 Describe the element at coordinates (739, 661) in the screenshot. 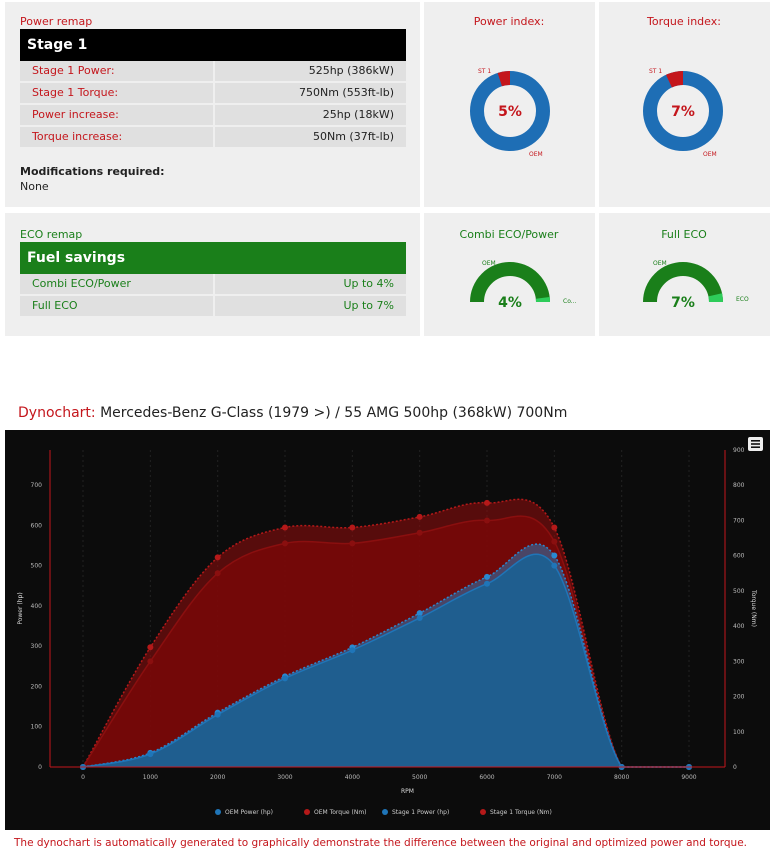

I see `right-tick-label: 300` at that location.